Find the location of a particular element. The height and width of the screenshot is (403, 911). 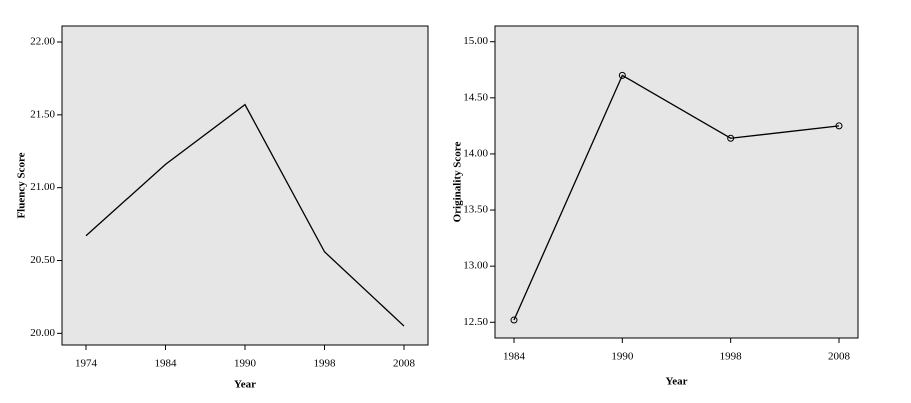

y-tick-label: 13.00 is located at coordinates (475, 266).